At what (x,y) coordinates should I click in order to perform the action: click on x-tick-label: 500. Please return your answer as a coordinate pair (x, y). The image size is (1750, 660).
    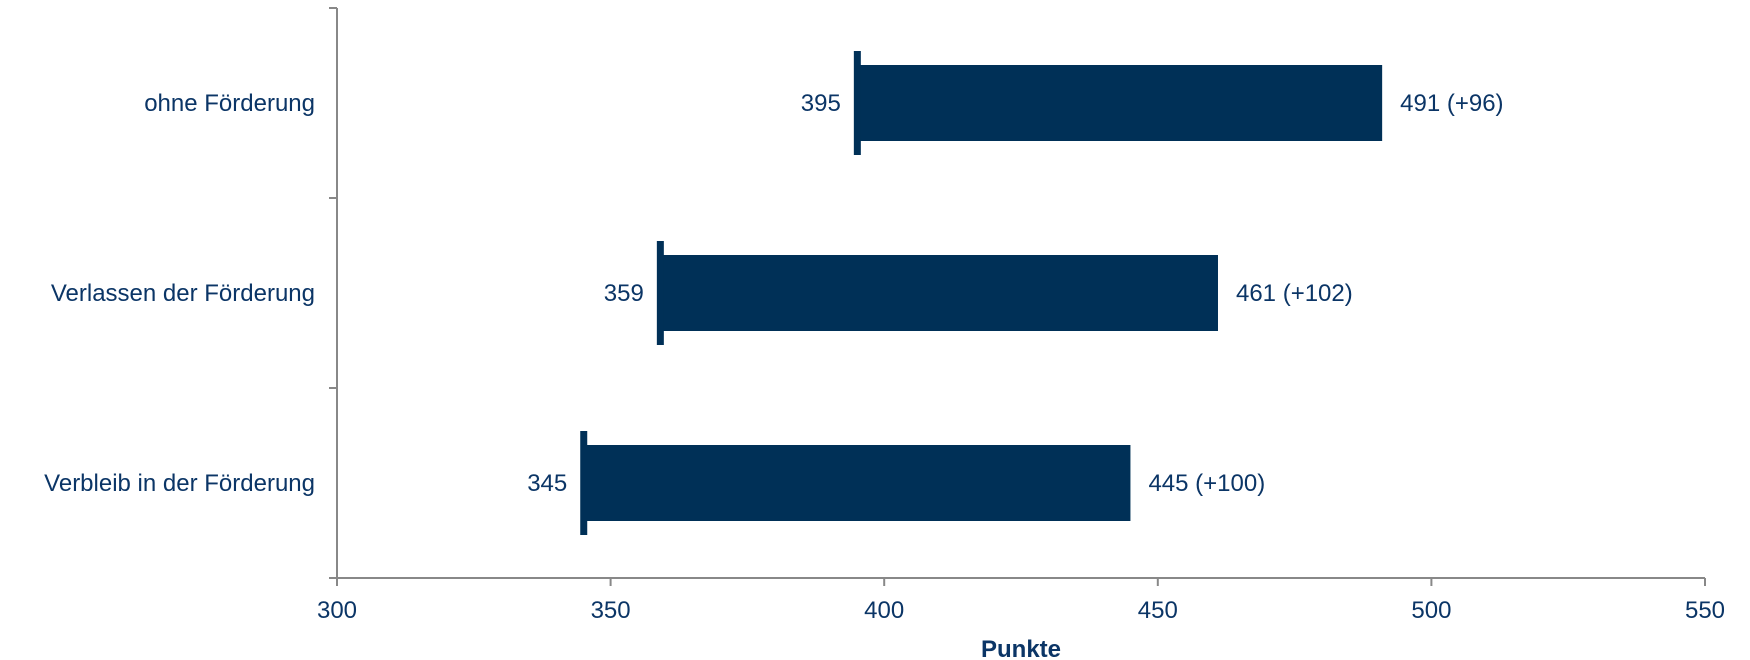
    Looking at the image, I should click on (1431, 610).